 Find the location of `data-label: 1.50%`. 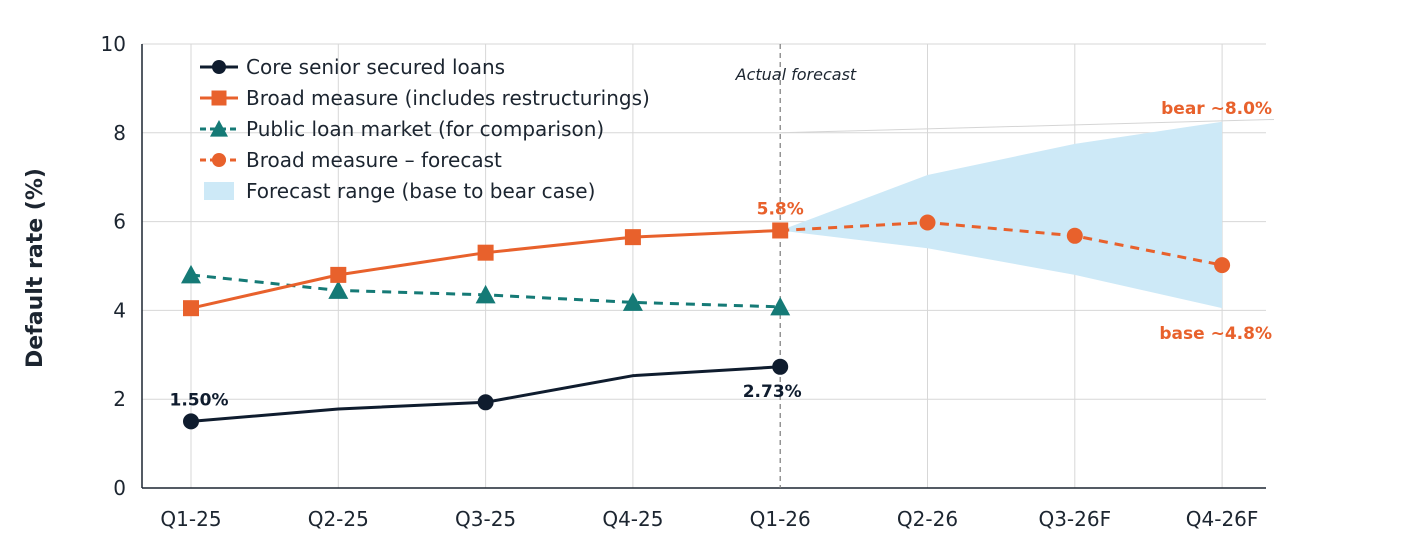

data-label: 1.50% is located at coordinates (199, 400).